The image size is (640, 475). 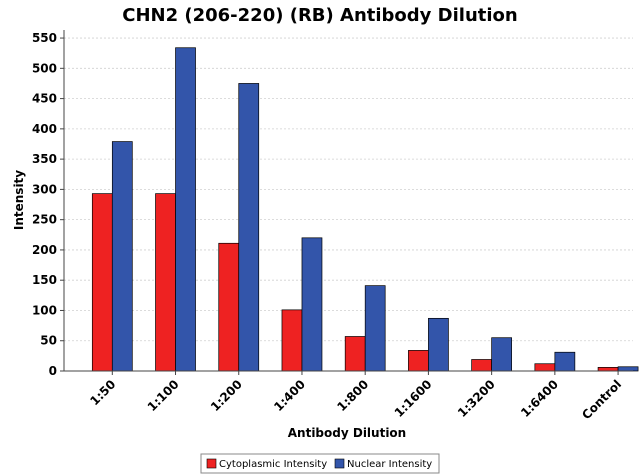 What do you see at coordinates (102, 392) in the screenshot?
I see `x-tick-label: 1:50` at bounding box center [102, 392].